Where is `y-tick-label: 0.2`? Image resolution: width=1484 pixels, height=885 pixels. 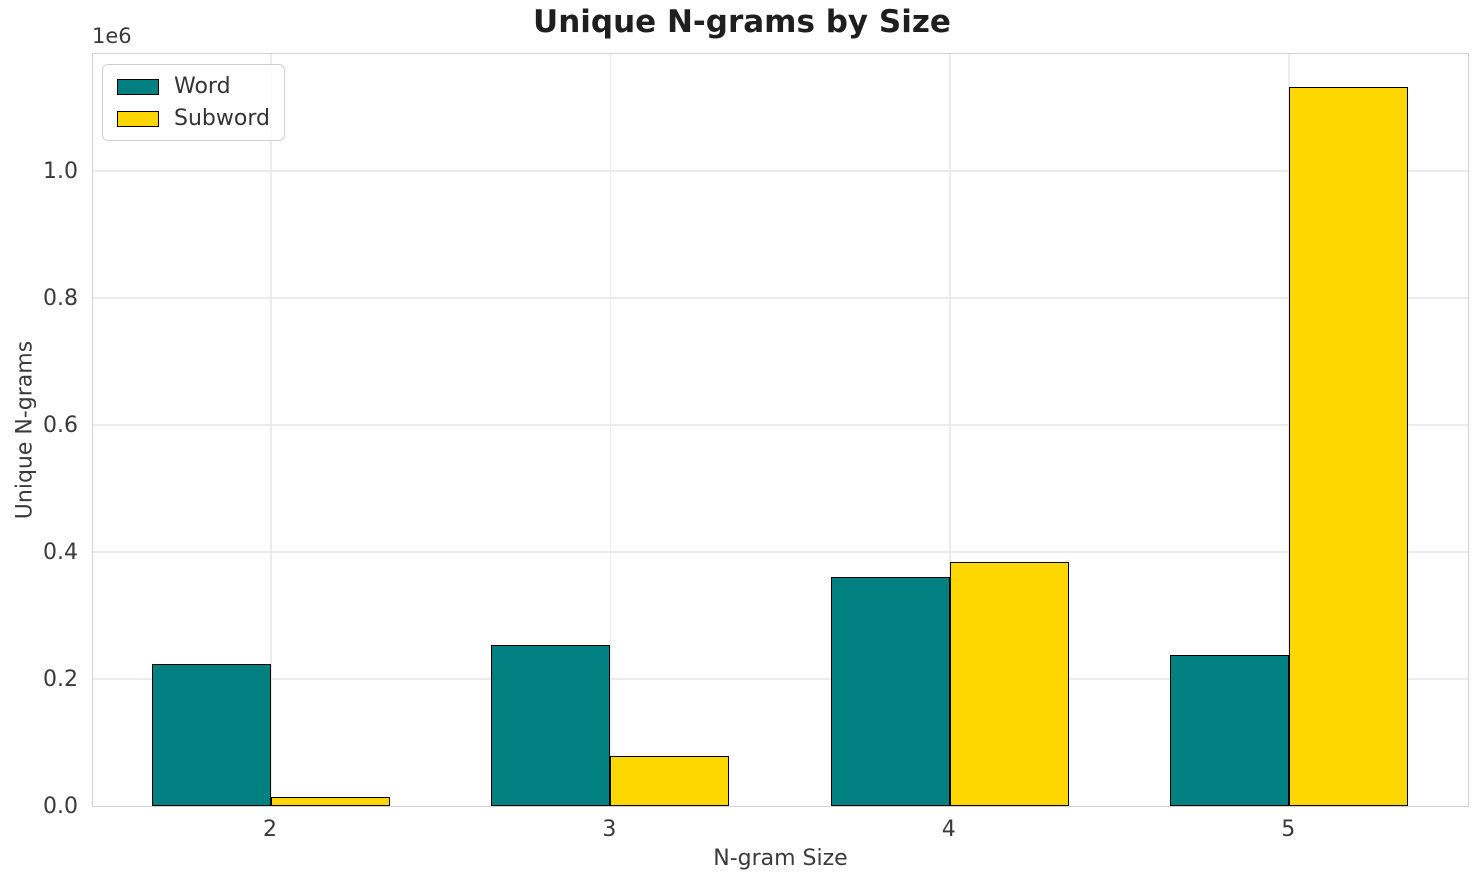
y-tick-label: 0.2 is located at coordinates (60, 679).